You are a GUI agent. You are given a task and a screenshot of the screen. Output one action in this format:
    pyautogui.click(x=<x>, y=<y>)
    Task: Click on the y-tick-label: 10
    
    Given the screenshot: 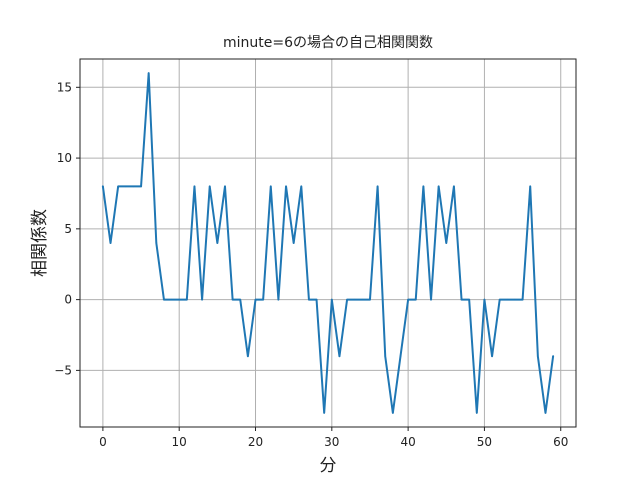 What is the action you would take?
    pyautogui.click(x=64, y=158)
    